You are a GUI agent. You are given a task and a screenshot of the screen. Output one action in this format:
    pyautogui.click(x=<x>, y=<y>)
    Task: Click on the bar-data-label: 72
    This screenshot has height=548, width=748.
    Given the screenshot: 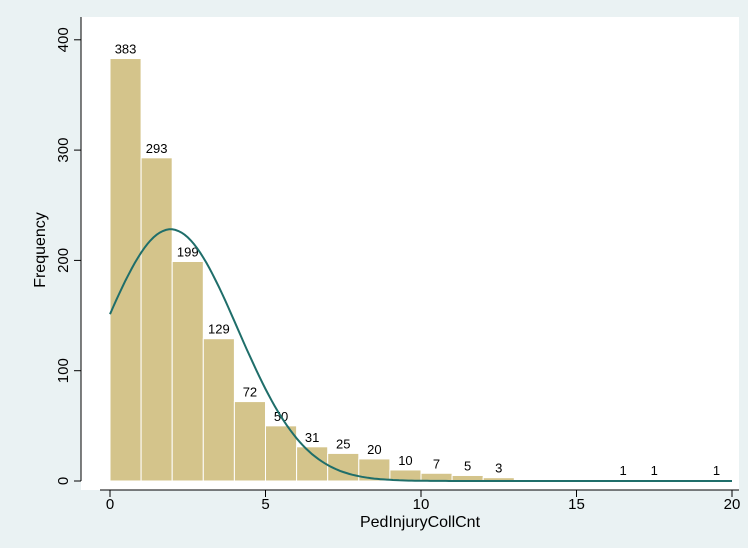 What is the action you would take?
    pyautogui.click(x=250, y=392)
    